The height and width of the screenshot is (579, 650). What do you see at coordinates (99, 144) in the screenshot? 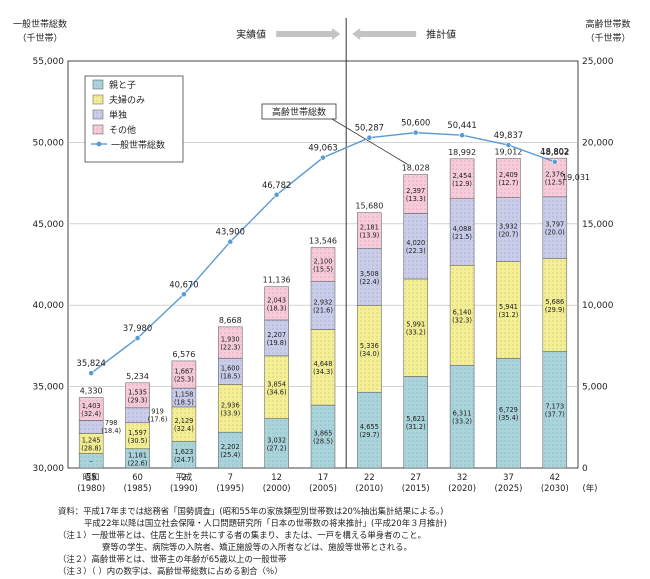
I see `legend-line-marker` at bounding box center [99, 144].